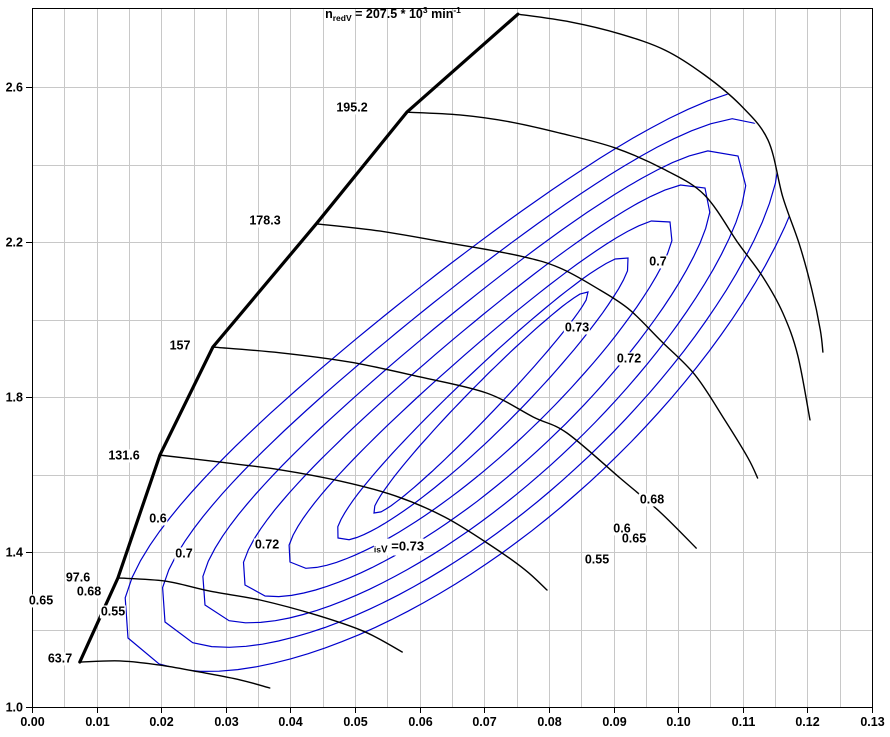 The image size is (890, 737). I want to click on x-tick-label: 0.06, so click(420, 722).